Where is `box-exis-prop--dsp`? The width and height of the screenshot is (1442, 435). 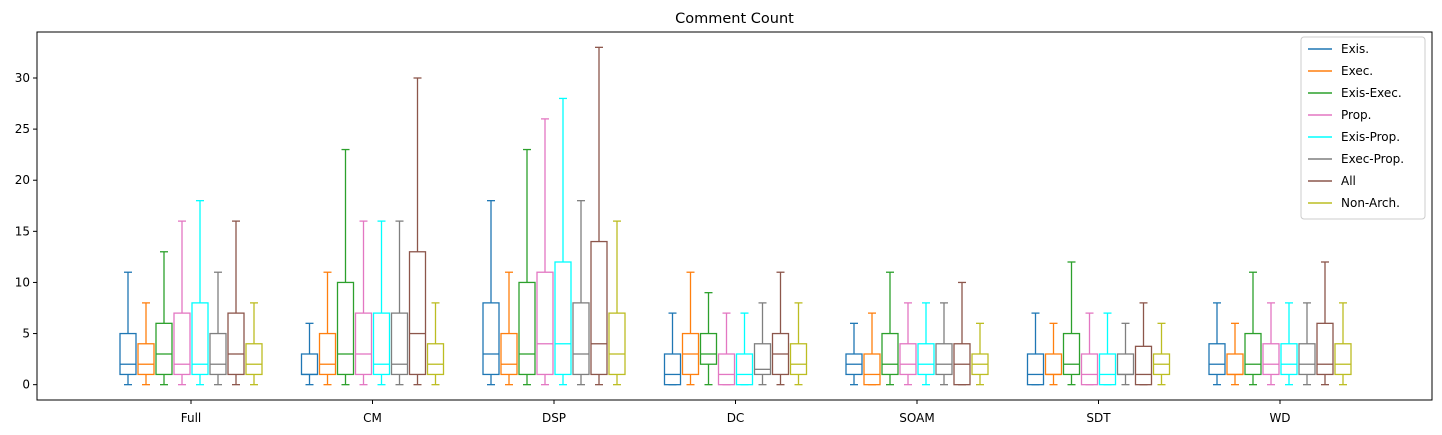 box-exis-prop--dsp is located at coordinates (563, 241).